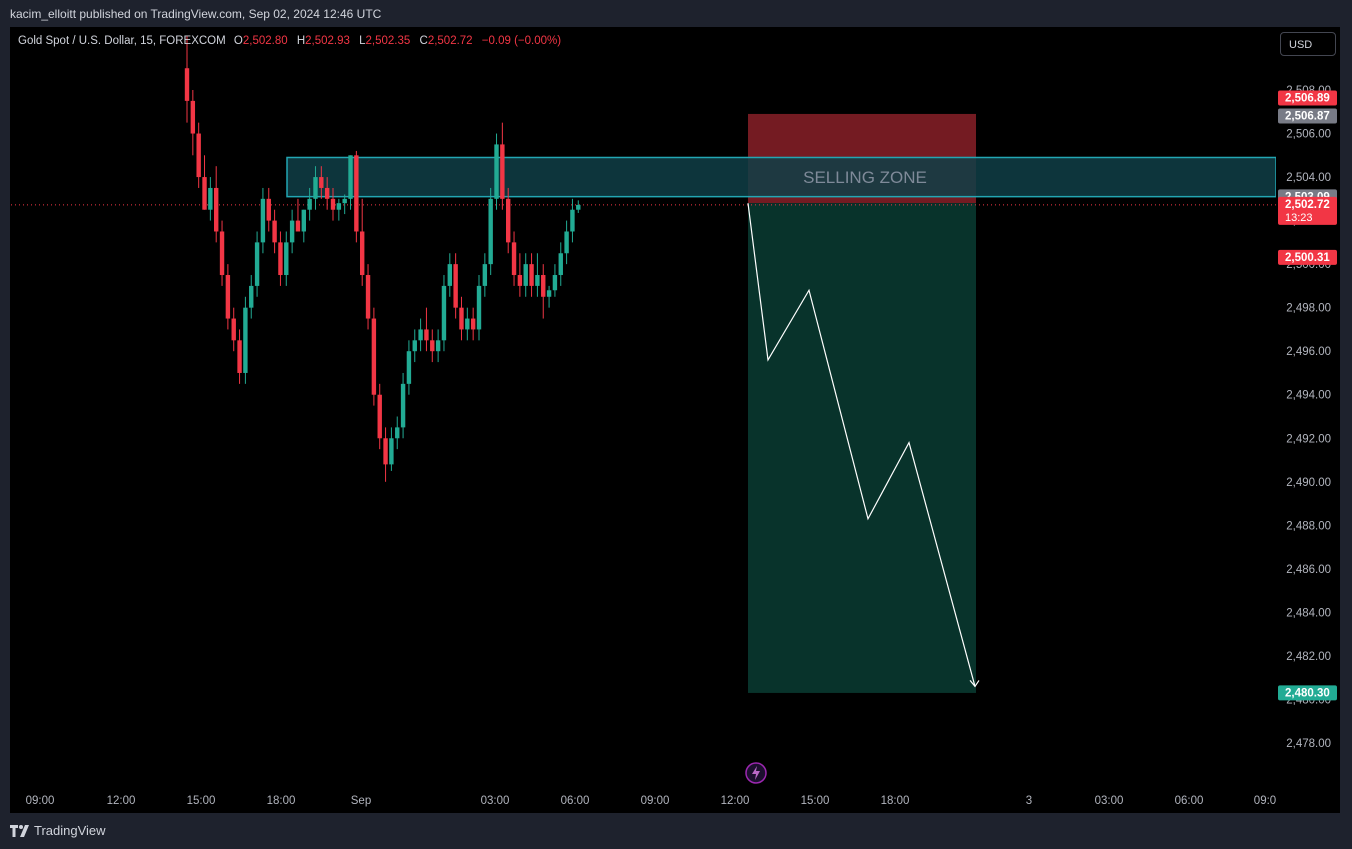  I want to click on low-label: L, so click(362, 41).